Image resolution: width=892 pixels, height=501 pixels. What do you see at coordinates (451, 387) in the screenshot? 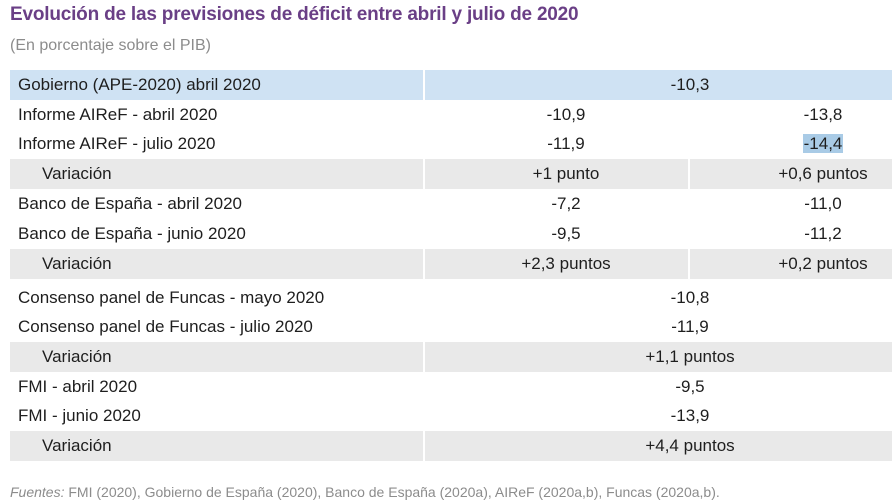
I see `table-row-fmi-abril: FMI - abril 2020 -9,5` at bounding box center [451, 387].